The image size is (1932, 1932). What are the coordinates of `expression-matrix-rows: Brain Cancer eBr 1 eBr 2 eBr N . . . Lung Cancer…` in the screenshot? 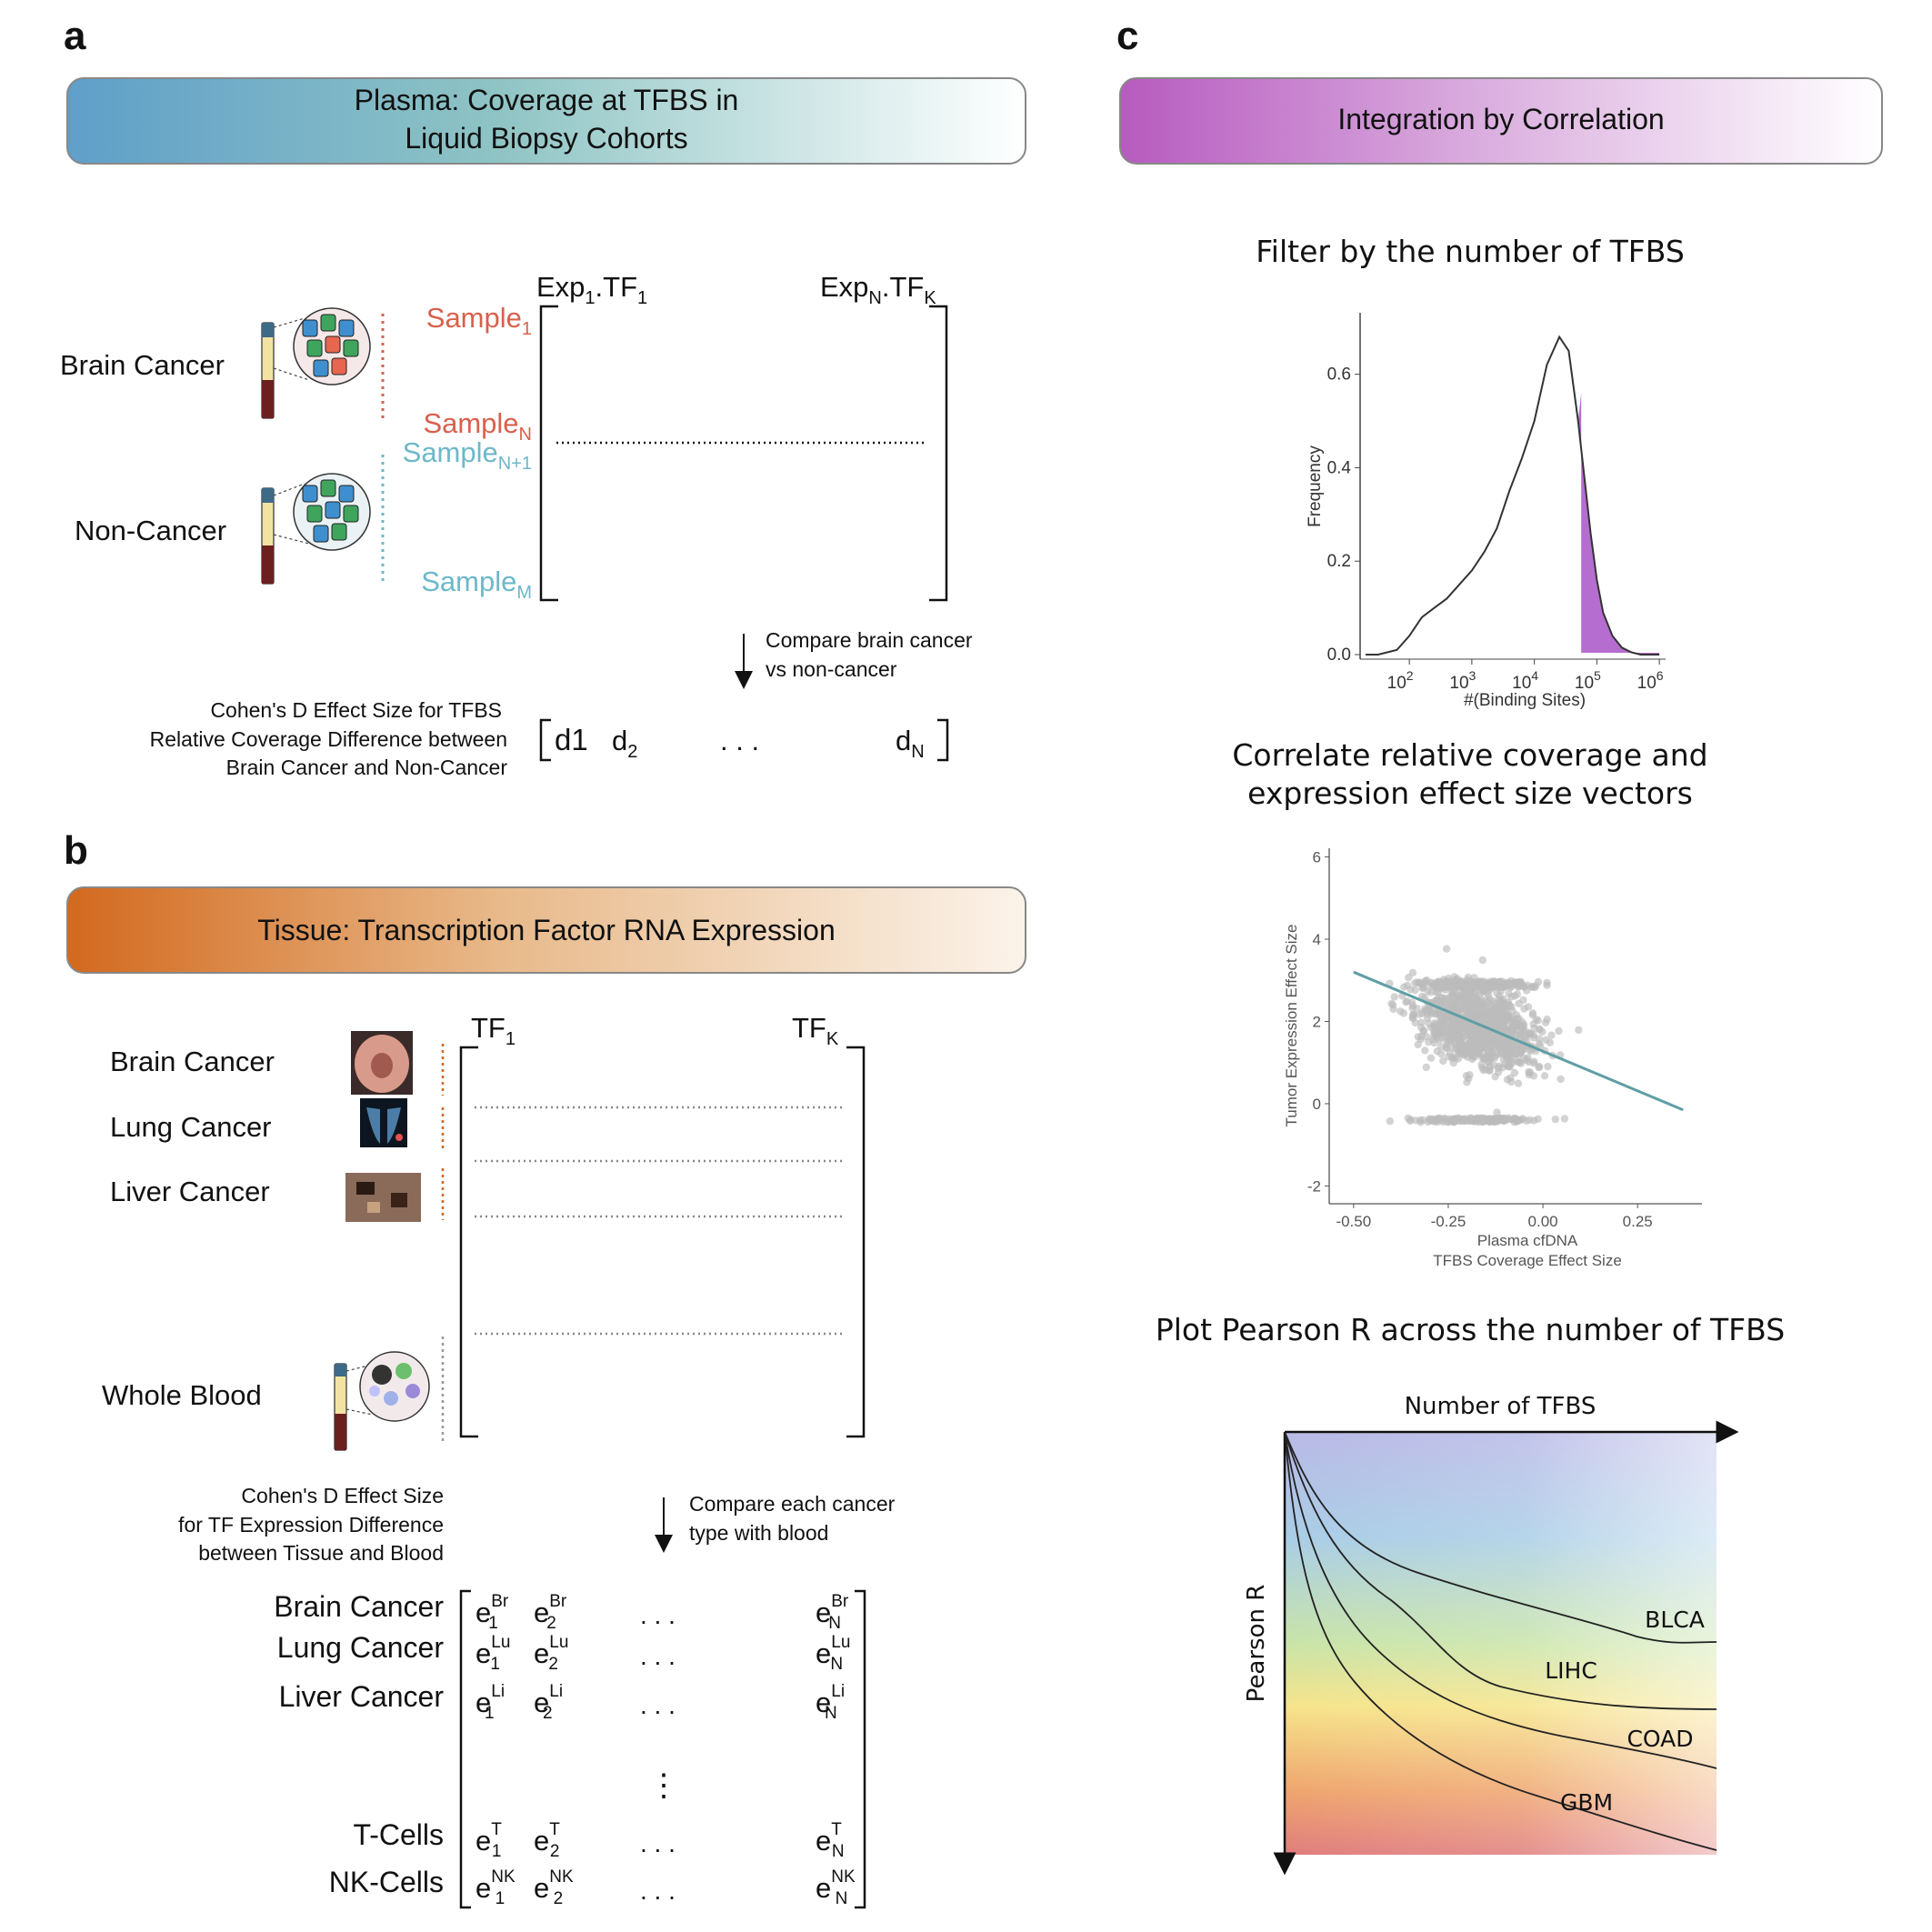 It's located at (565, 1749).